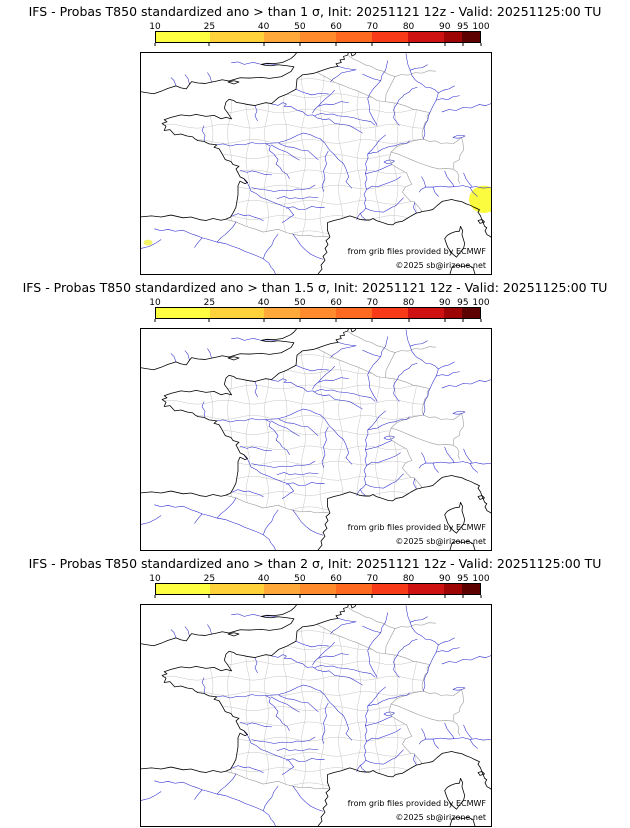 Image resolution: width=630 pixels, height=828 pixels. I want to click on colorbar-bar, so click(318, 313).